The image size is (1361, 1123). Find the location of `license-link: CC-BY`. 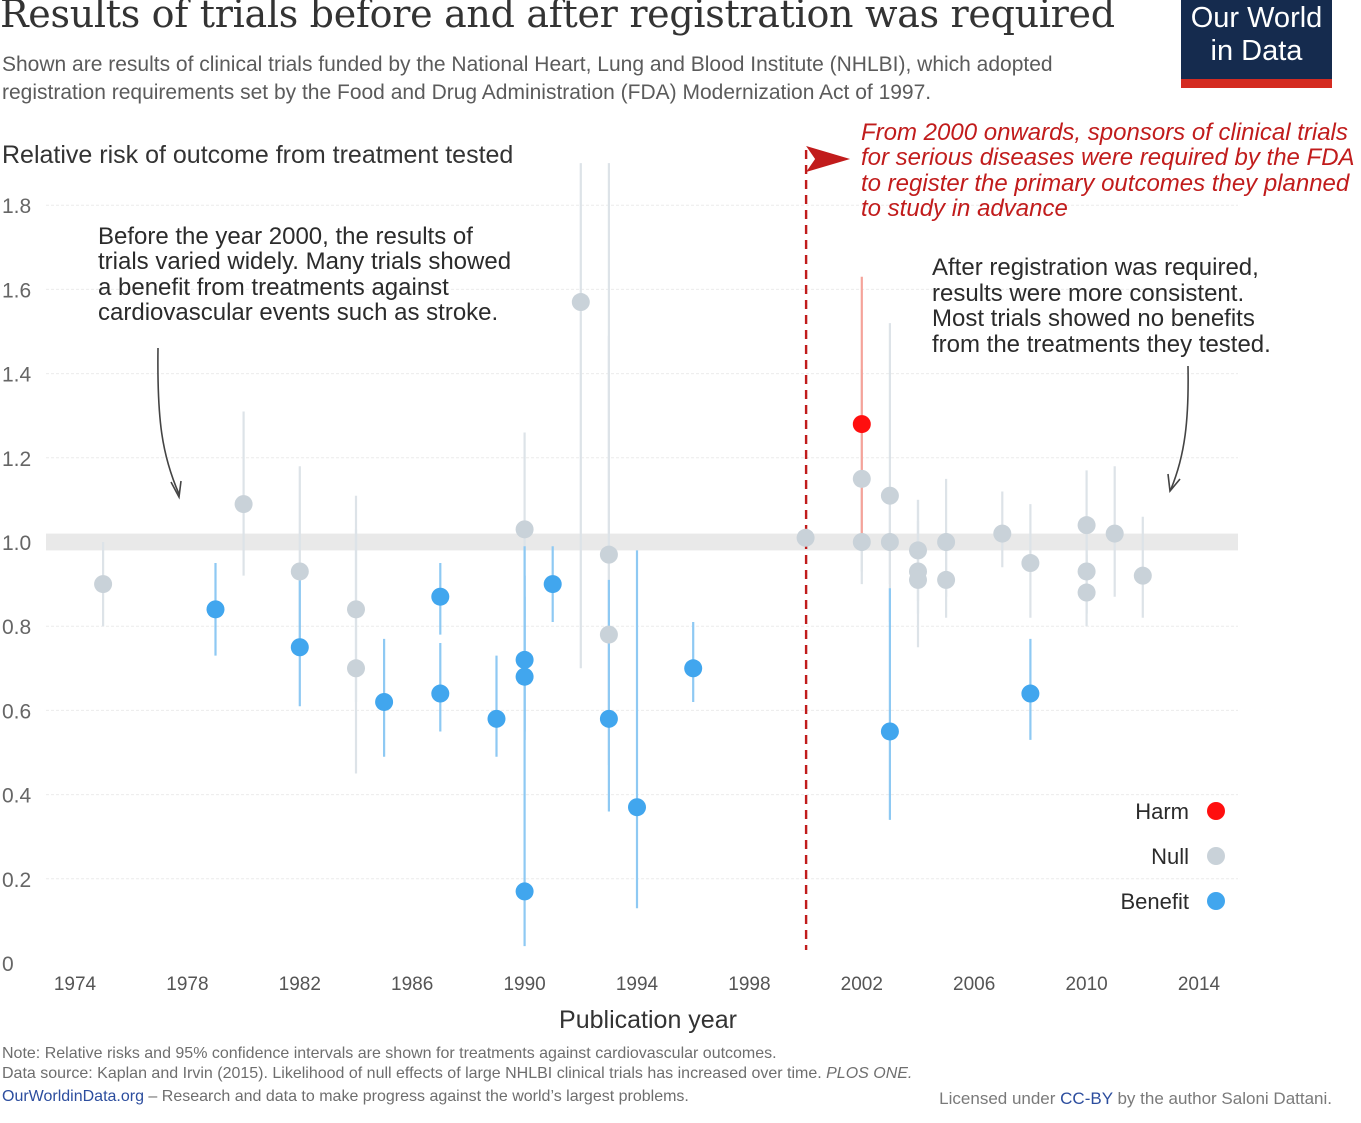

license-link: CC-BY is located at coordinates (1086, 1098).